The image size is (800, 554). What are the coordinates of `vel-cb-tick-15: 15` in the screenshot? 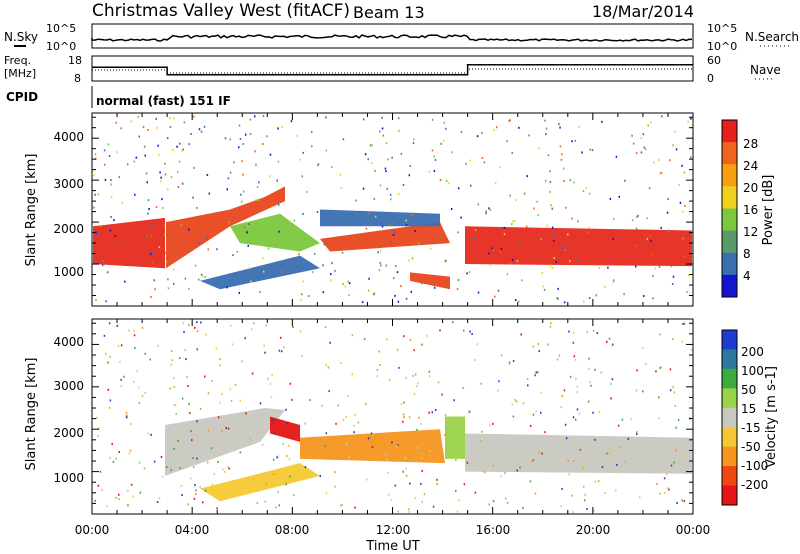 It's located at (748, 409).